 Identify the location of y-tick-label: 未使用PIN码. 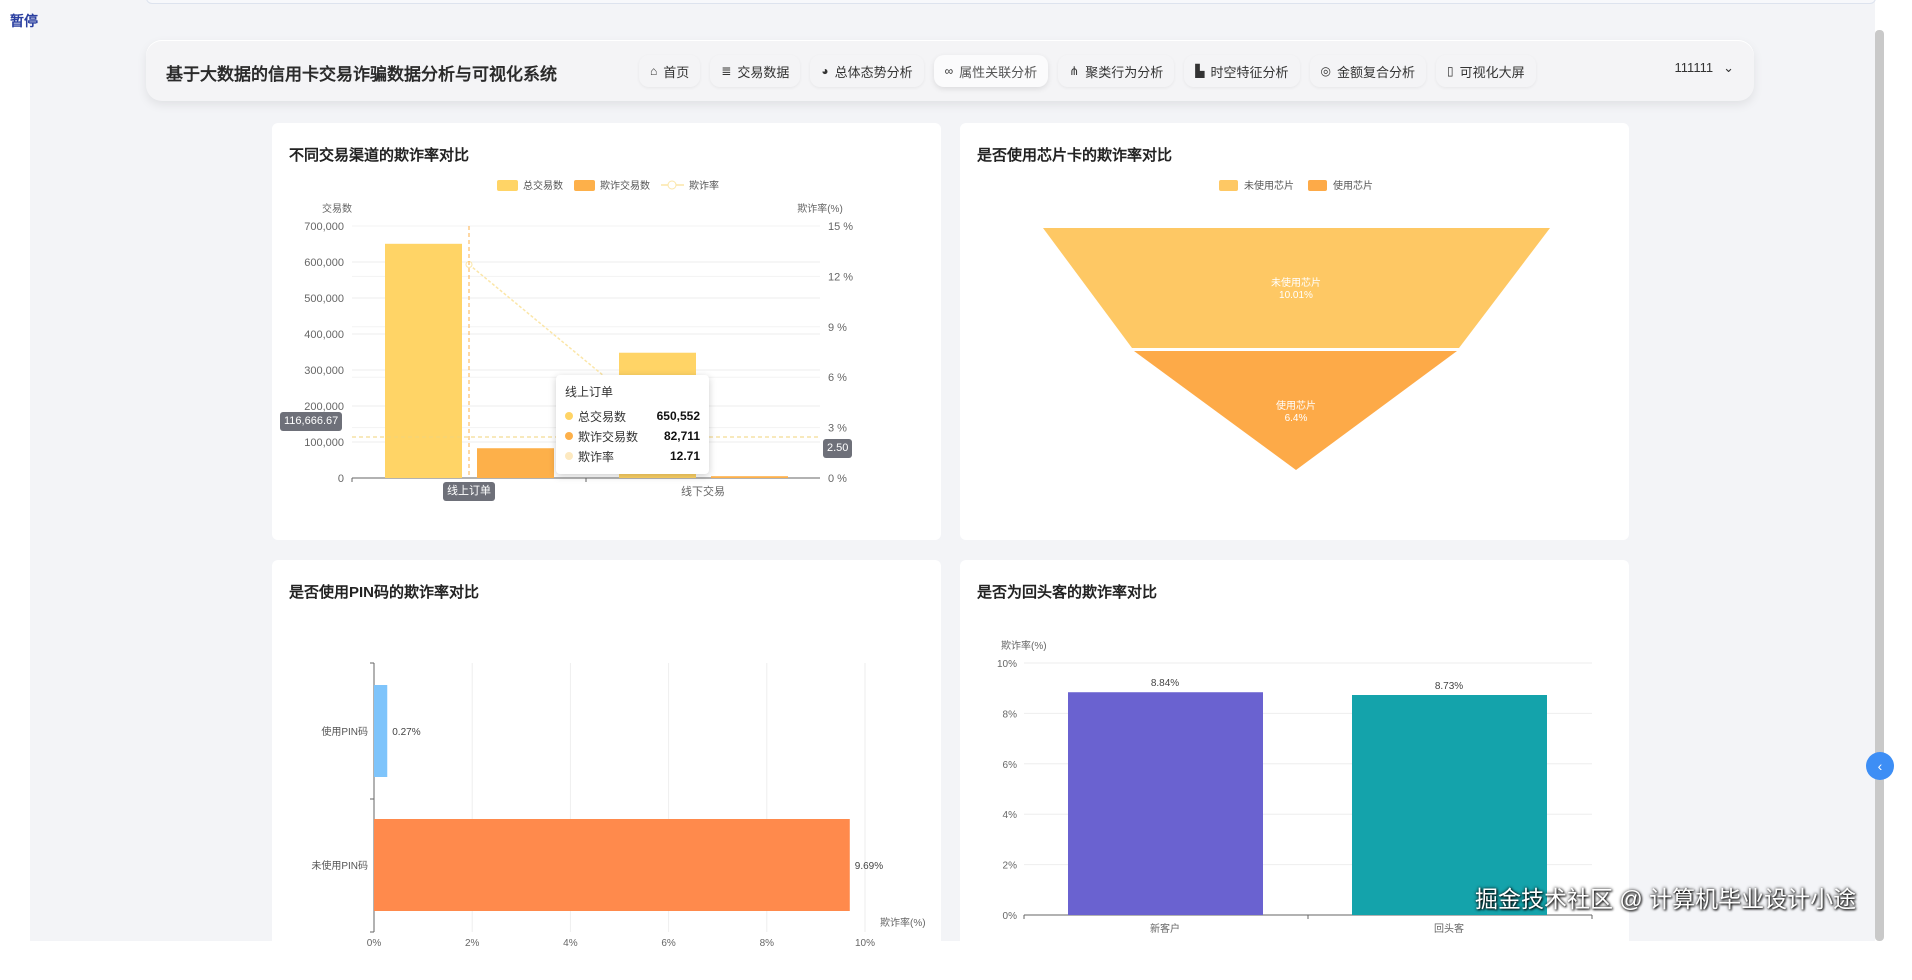
(339, 865).